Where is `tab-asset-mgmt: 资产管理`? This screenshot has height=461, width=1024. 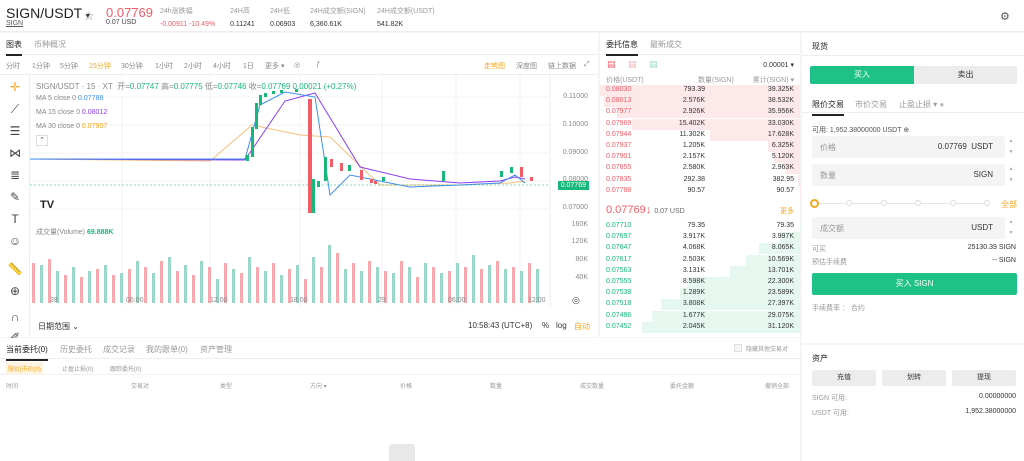 tab-asset-mgmt: 资产管理 is located at coordinates (216, 349).